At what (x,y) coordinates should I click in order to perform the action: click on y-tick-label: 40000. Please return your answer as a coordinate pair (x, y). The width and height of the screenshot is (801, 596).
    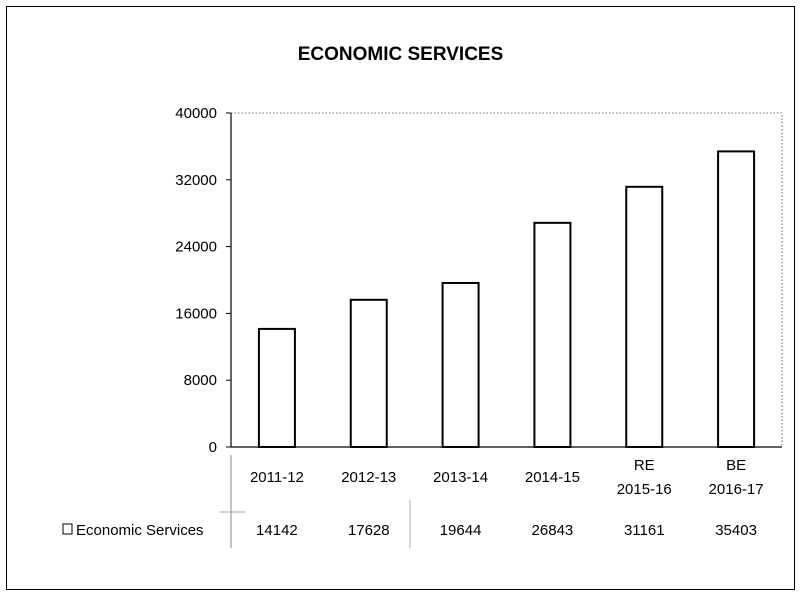
    Looking at the image, I should click on (196, 113).